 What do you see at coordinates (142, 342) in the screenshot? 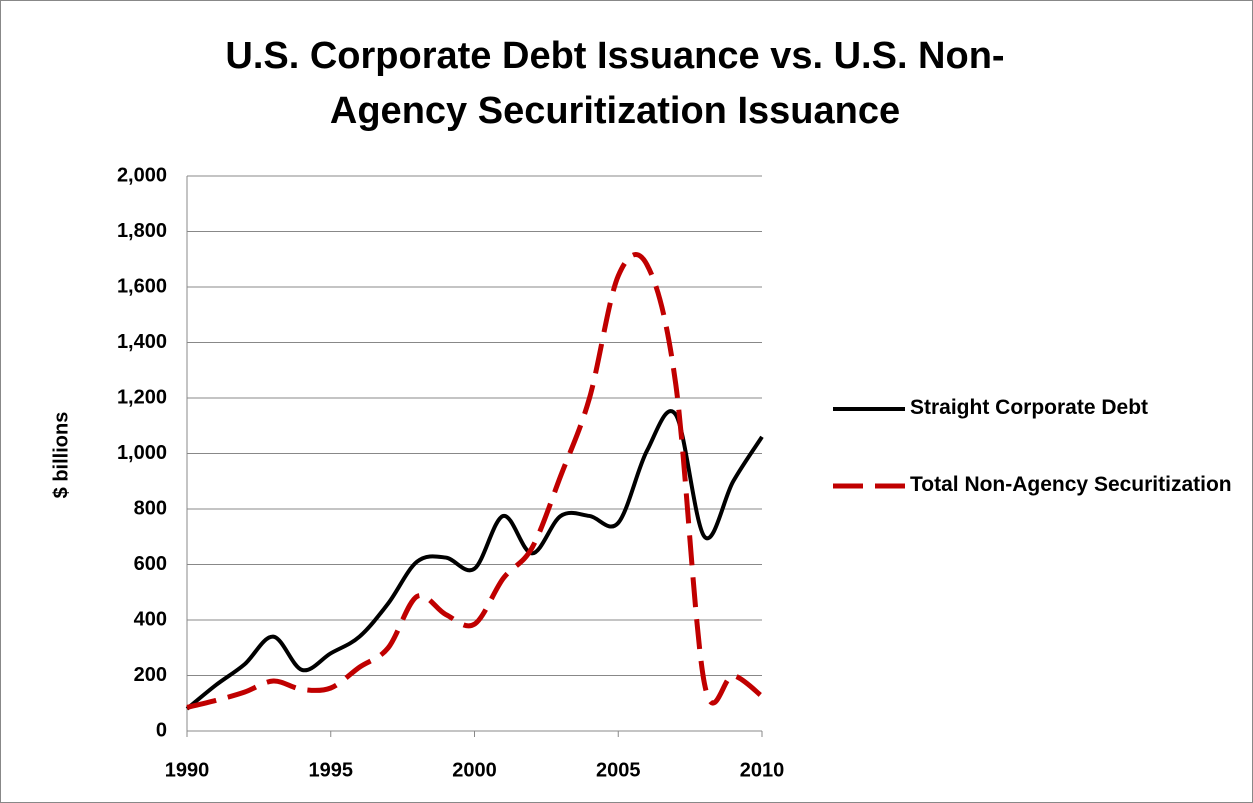
I see `y-tick-label: 1,400` at bounding box center [142, 342].